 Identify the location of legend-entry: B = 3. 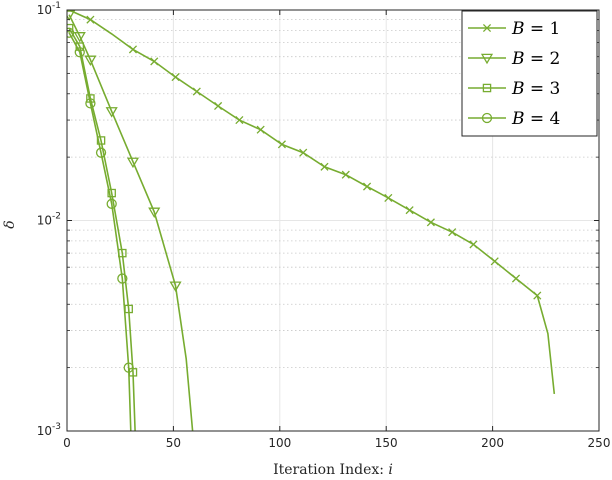
(514, 89).